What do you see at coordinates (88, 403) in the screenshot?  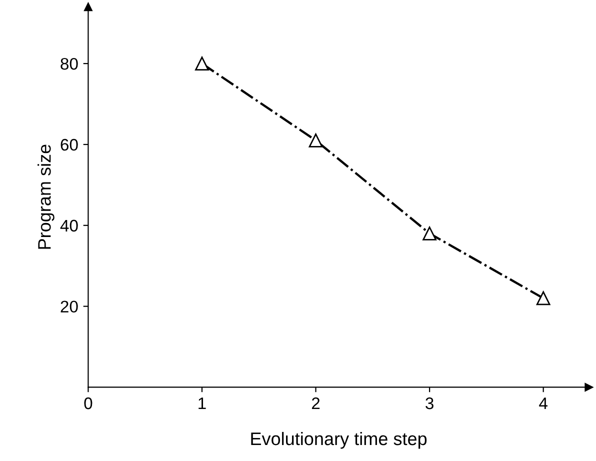 I see `x-tick-label: 0` at bounding box center [88, 403].